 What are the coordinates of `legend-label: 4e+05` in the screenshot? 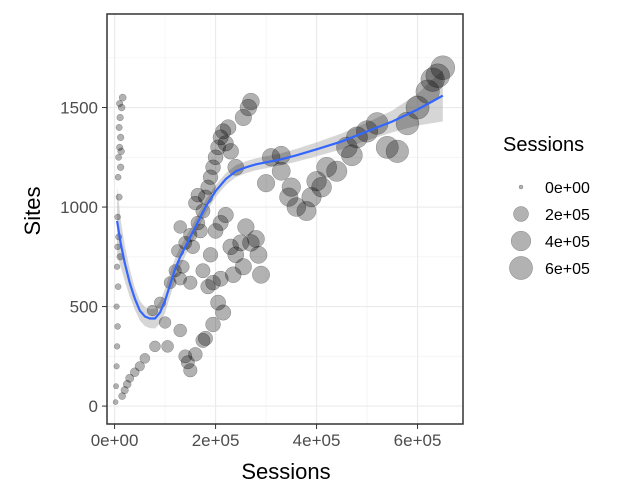 It's located at (567, 242).